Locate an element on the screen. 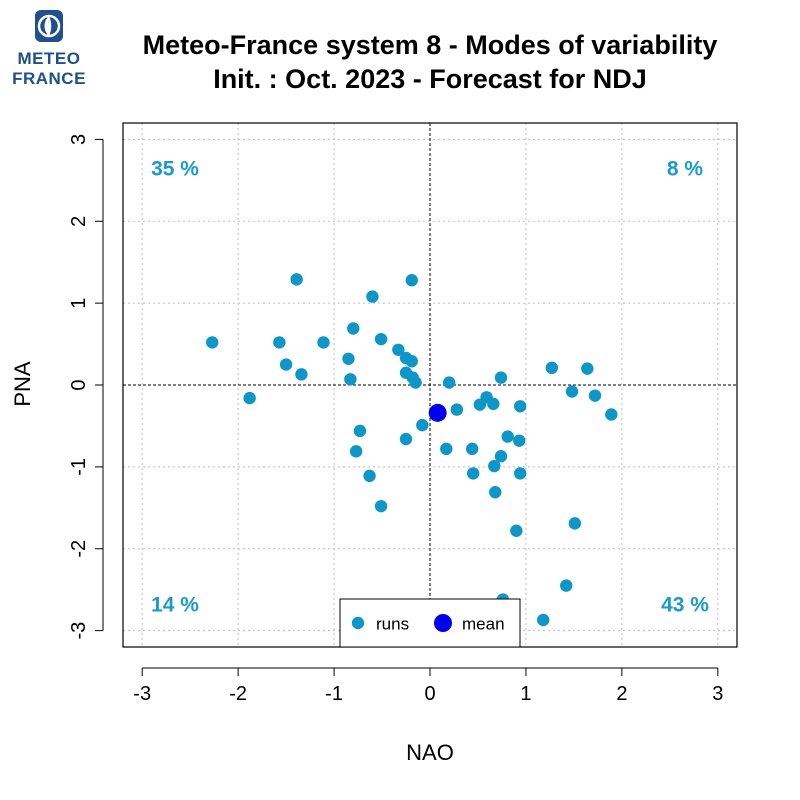  legend-label-mean: mean is located at coordinates (483, 624).